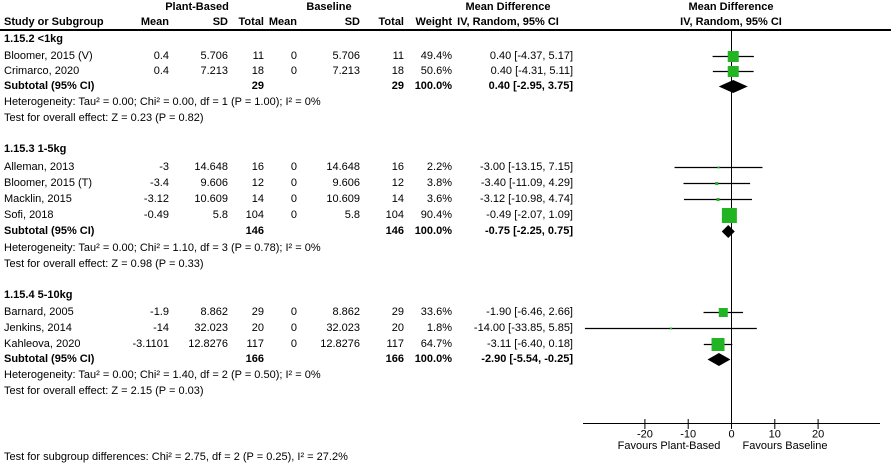 The image size is (891, 464). What do you see at coordinates (343, 167) in the screenshot?
I see `study-bl_sd: 14.648` at bounding box center [343, 167].